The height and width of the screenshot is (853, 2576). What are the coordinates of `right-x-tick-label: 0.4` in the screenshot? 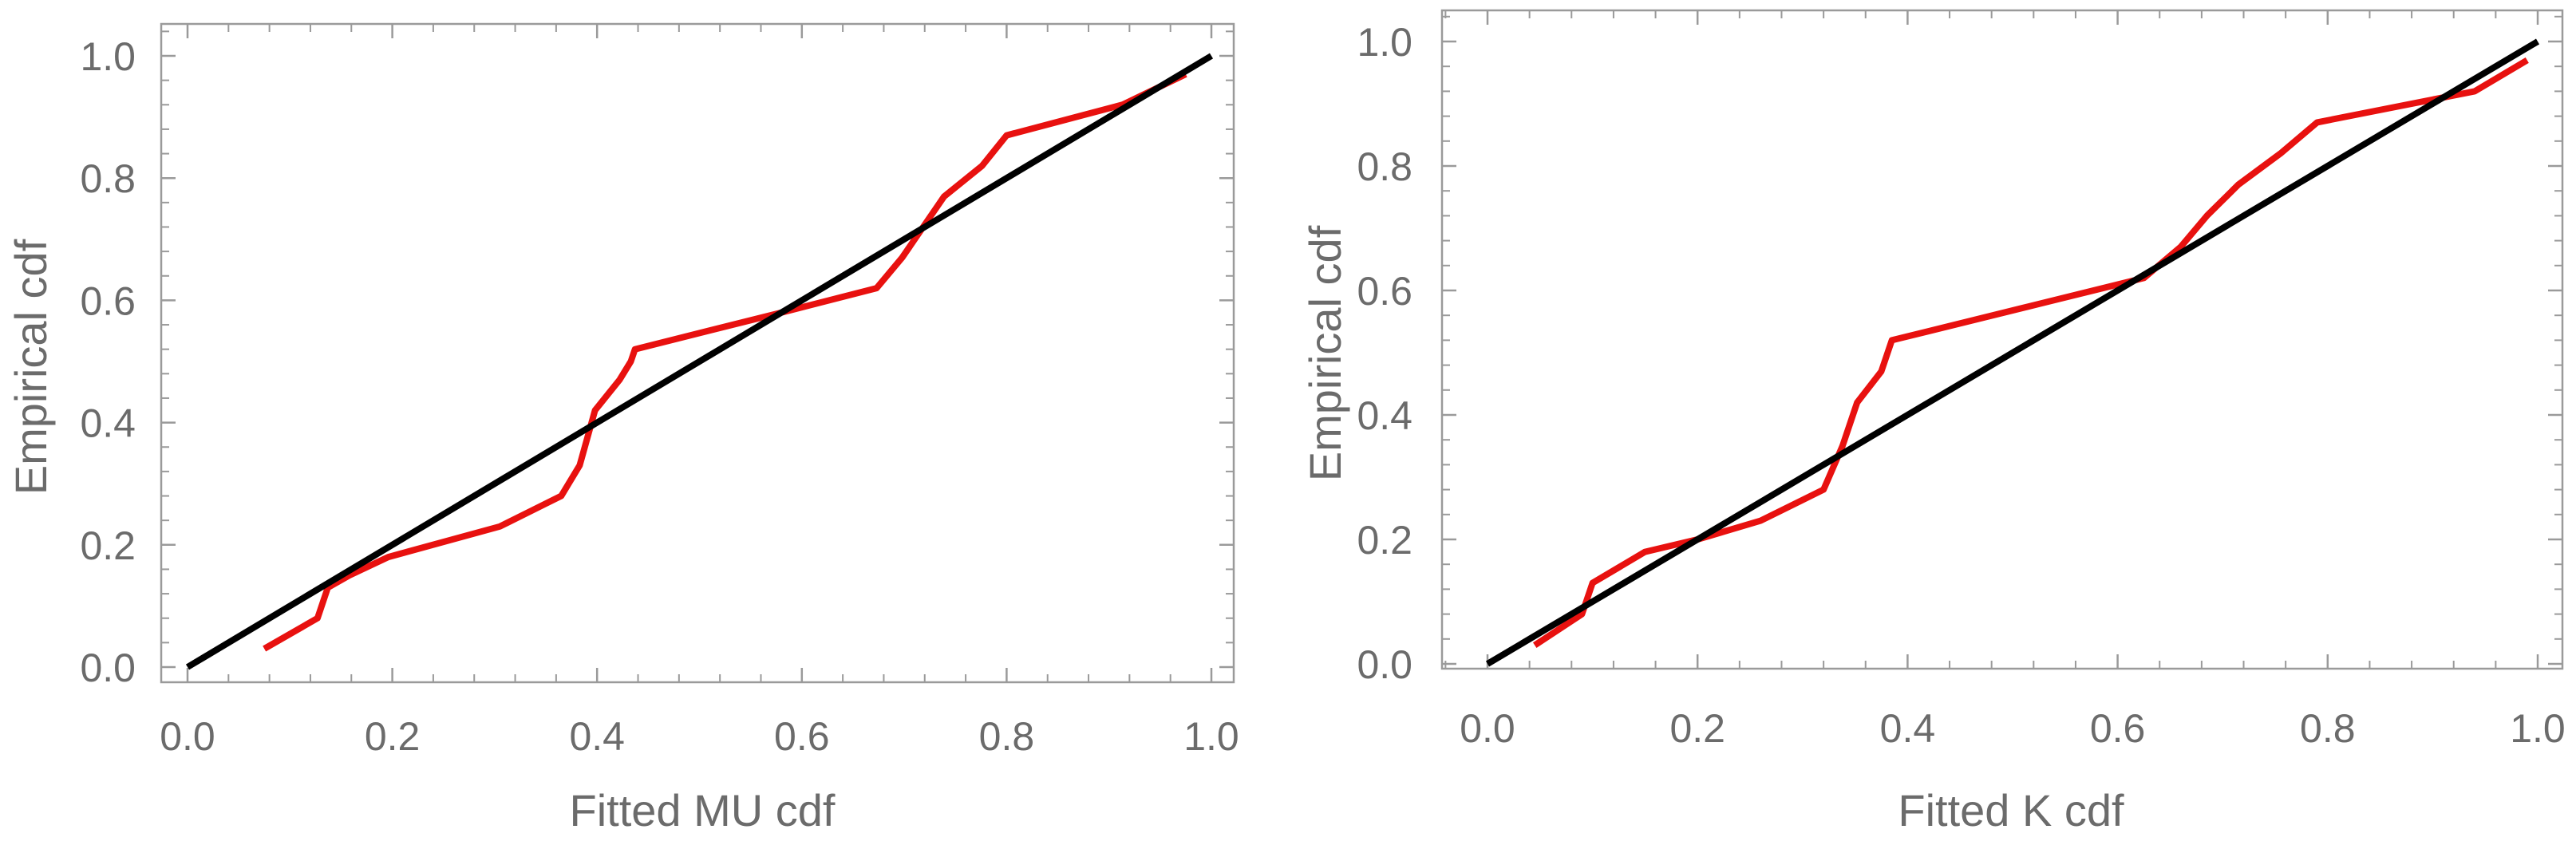 It's located at (1908, 728).